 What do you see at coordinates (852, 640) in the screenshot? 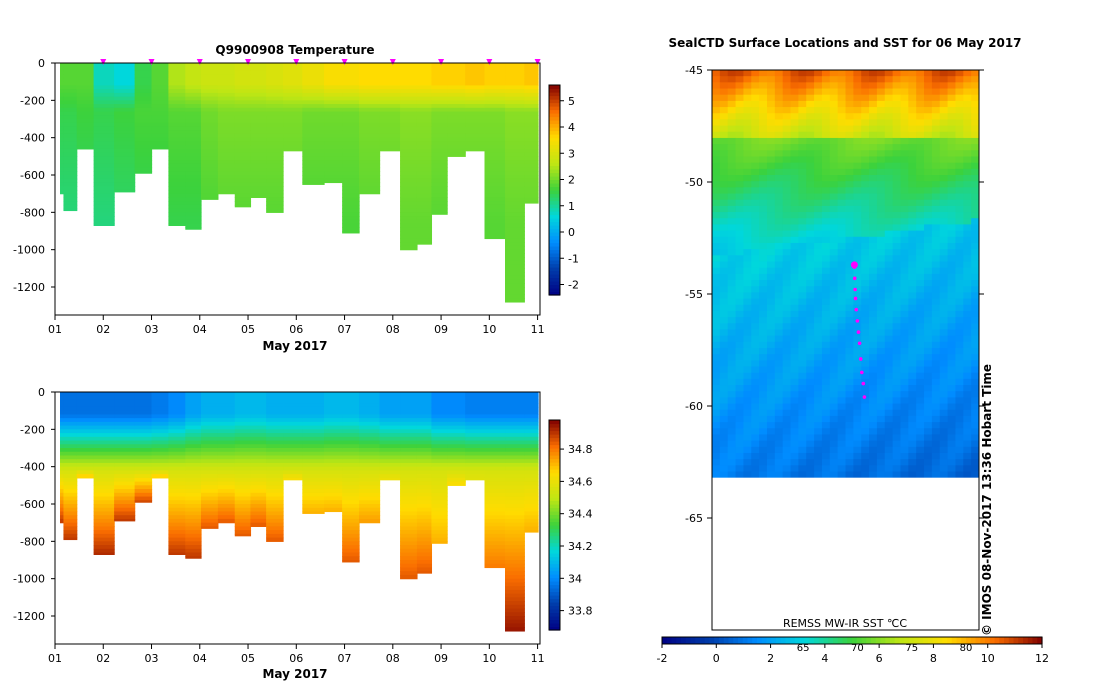
I see `colorbar-frame` at bounding box center [852, 640].